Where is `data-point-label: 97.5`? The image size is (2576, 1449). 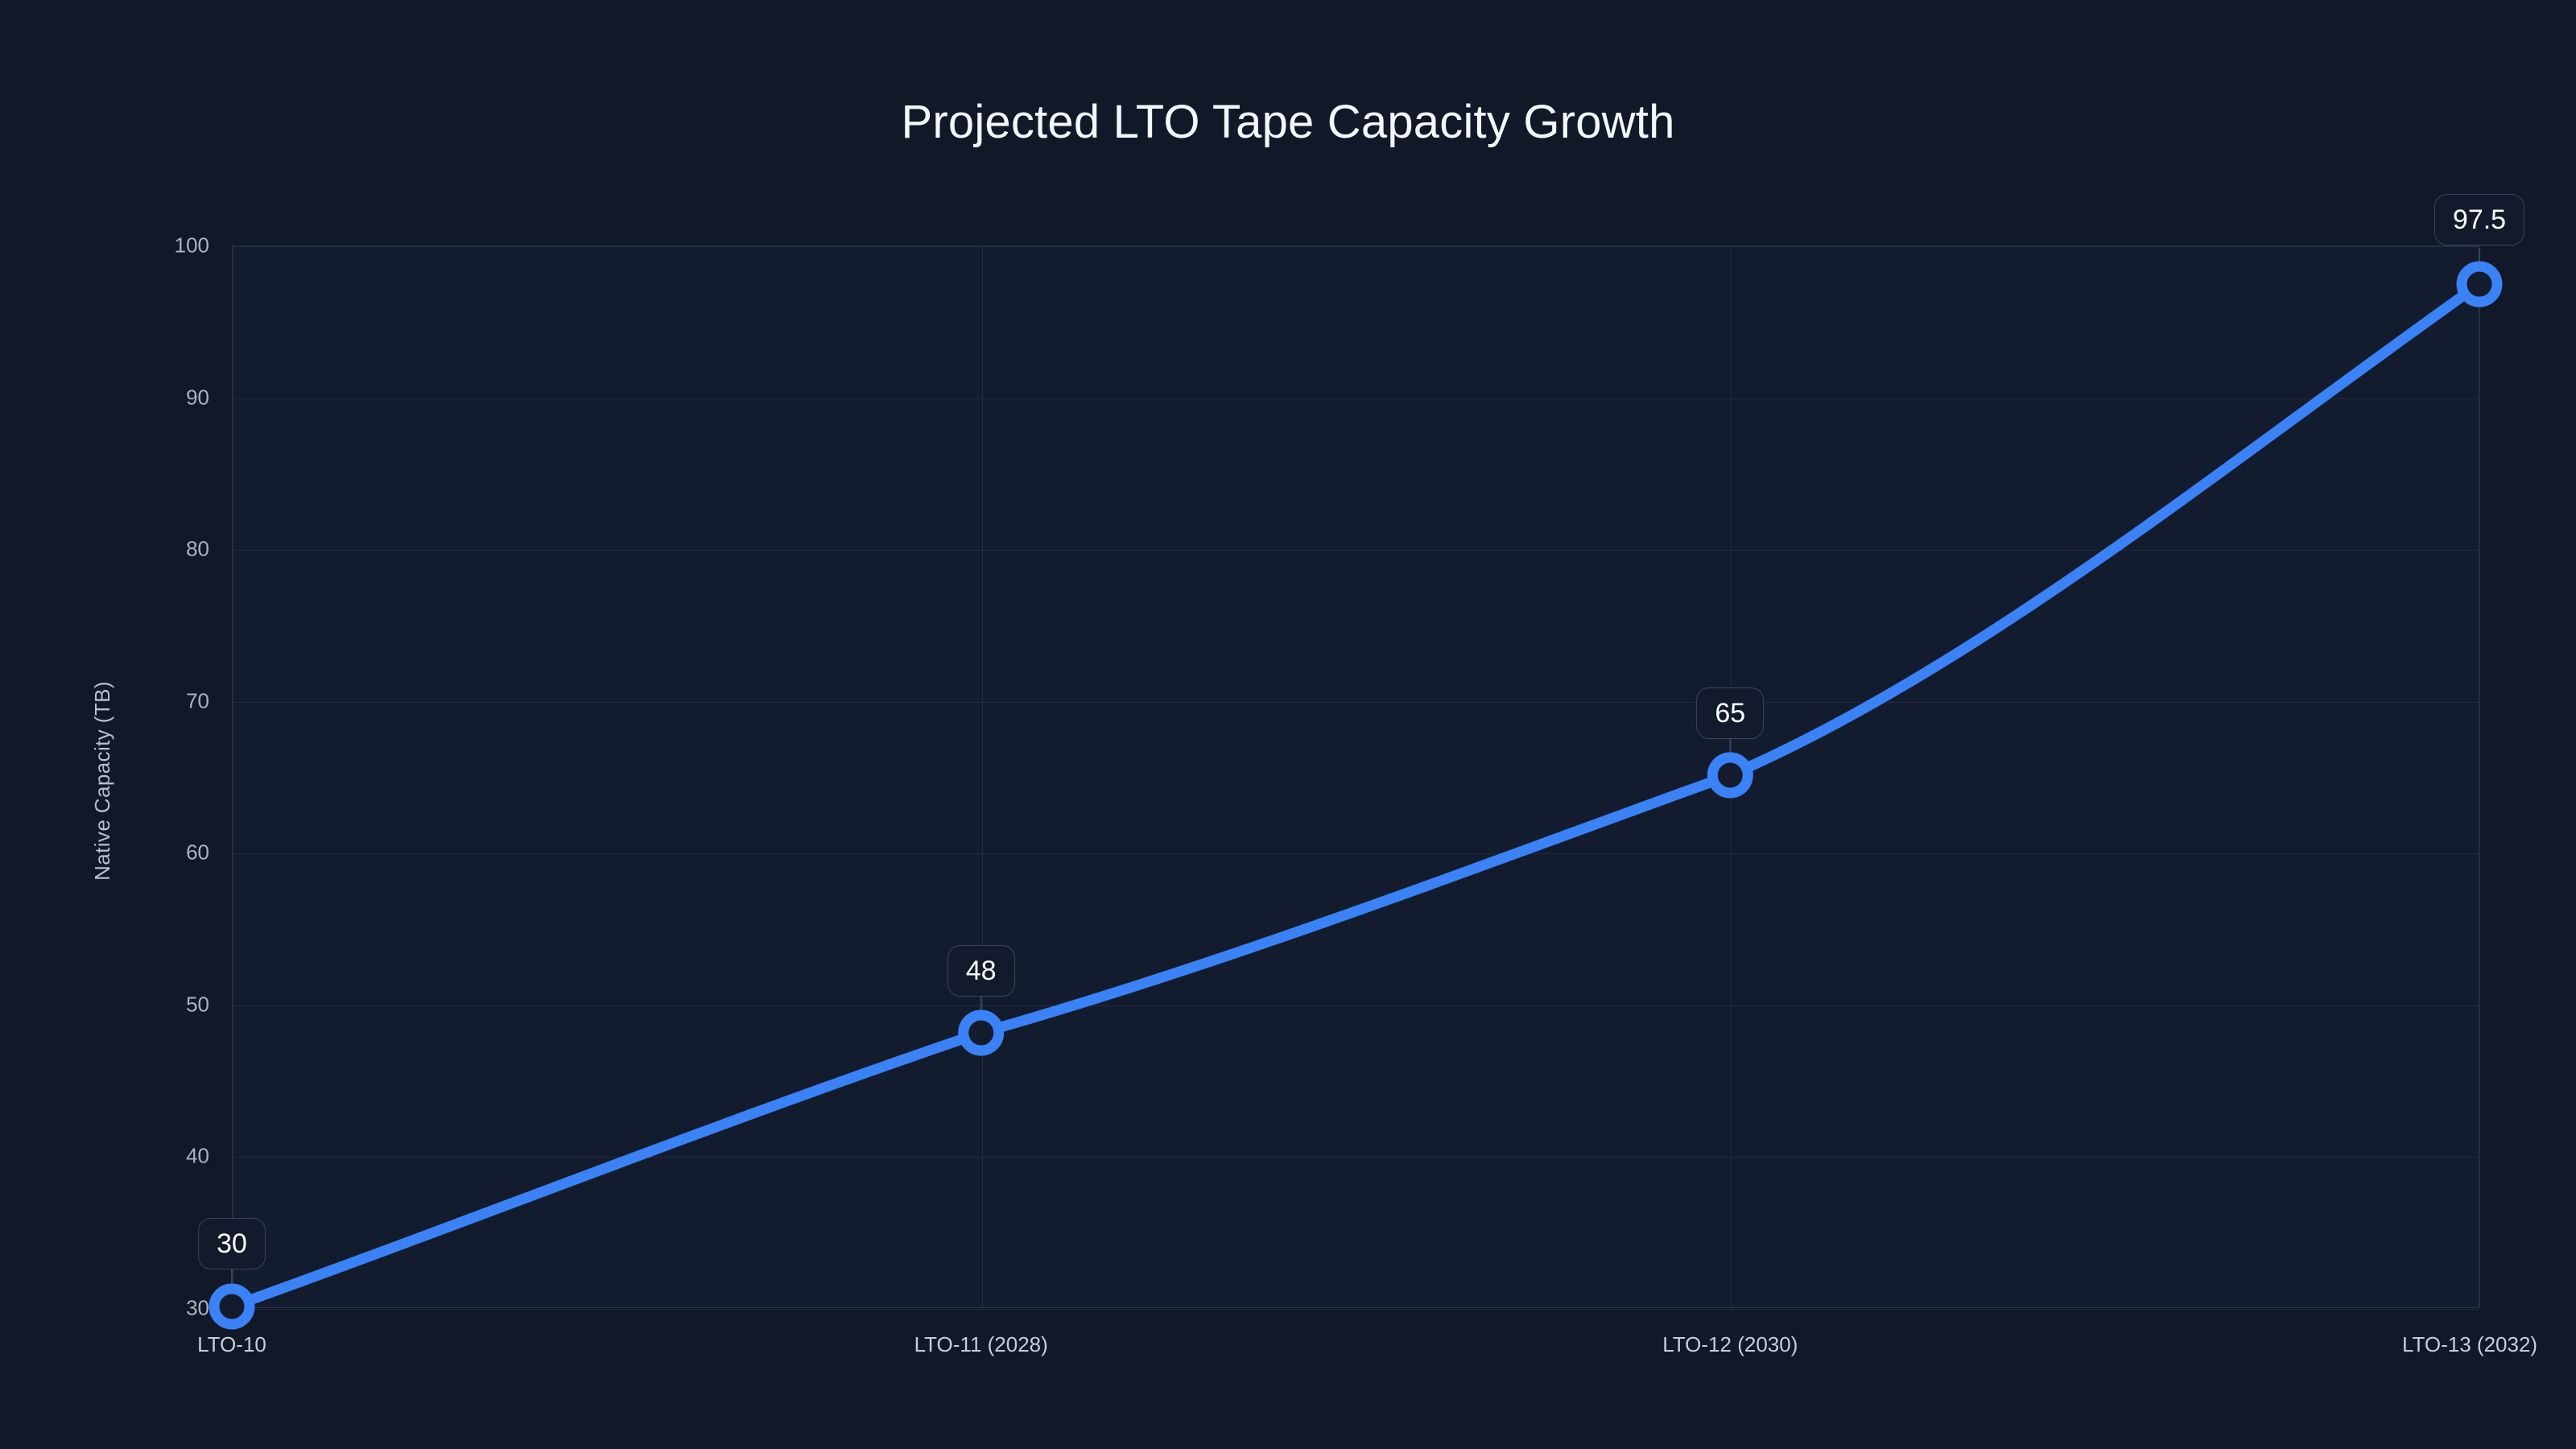 data-point-label: 97.5 is located at coordinates (2479, 220).